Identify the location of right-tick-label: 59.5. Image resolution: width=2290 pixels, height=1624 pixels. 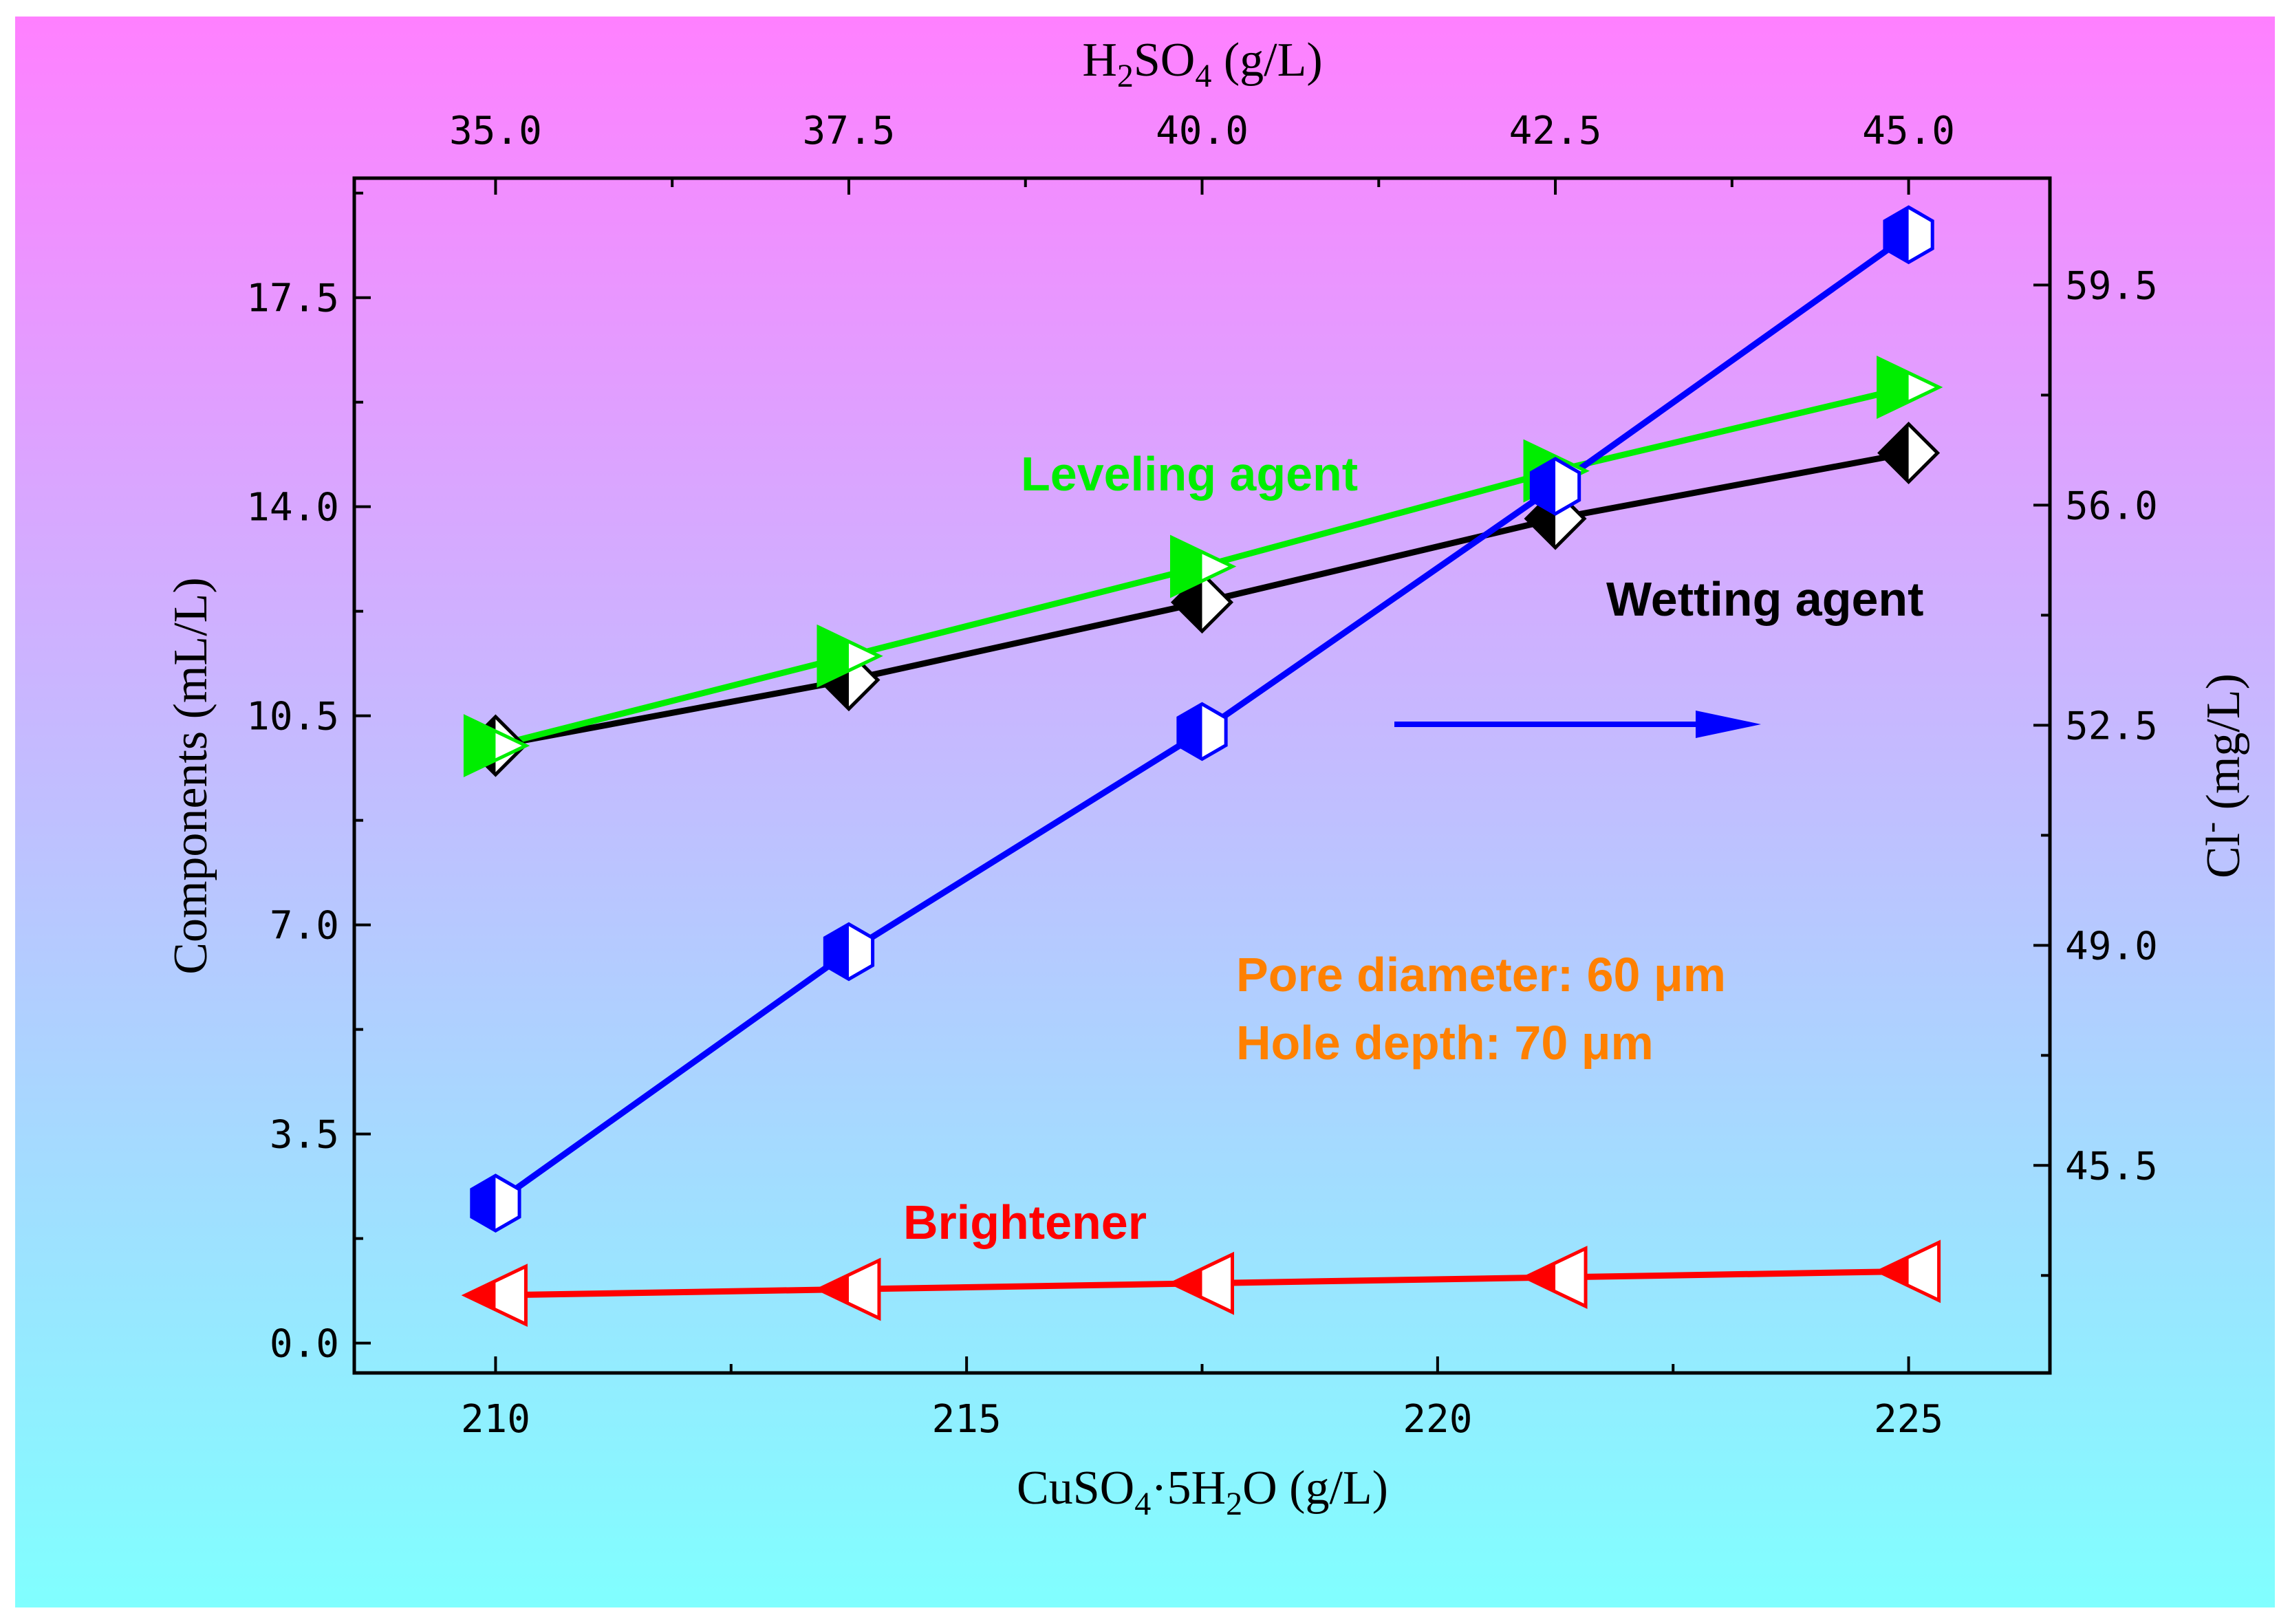
(2111, 285).